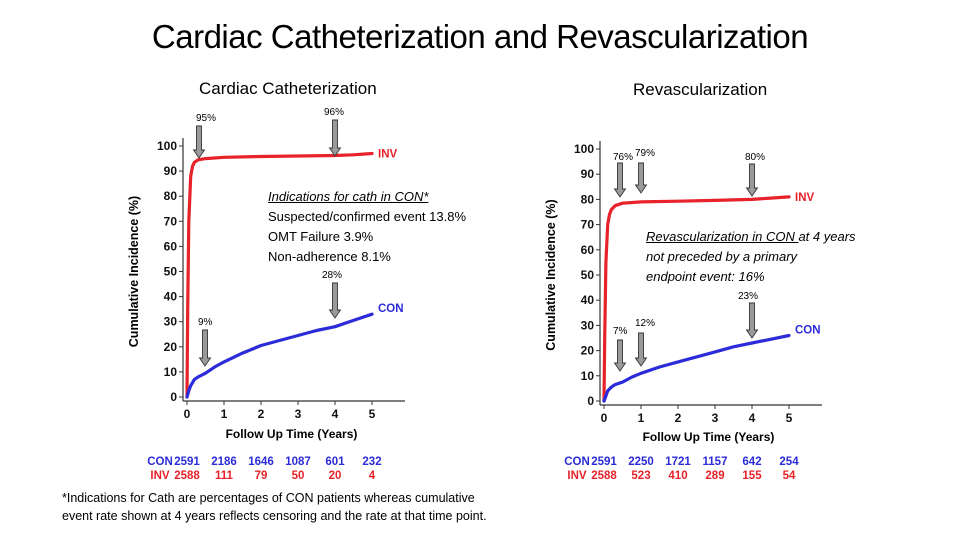 This screenshot has height=540, width=960. Describe the element at coordinates (748, 296) in the screenshot. I see `marker-con-4yr-pct: 23%` at that location.